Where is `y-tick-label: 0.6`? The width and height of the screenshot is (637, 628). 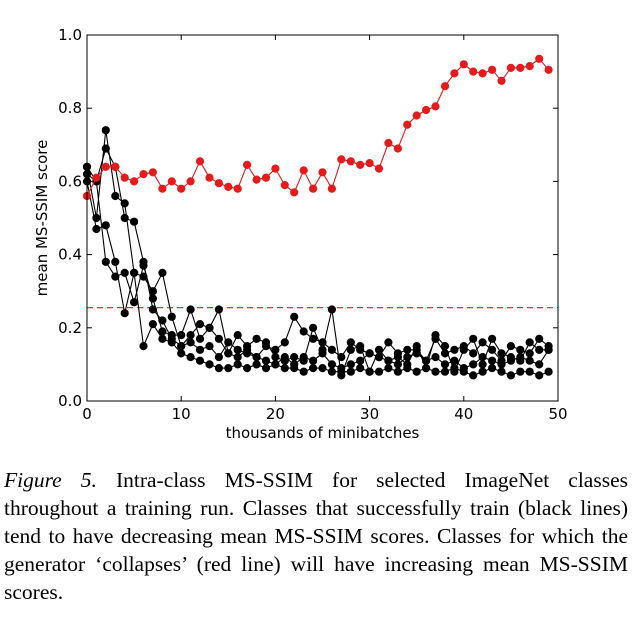 y-tick-label: 0.6 is located at coordinates (70, 181).